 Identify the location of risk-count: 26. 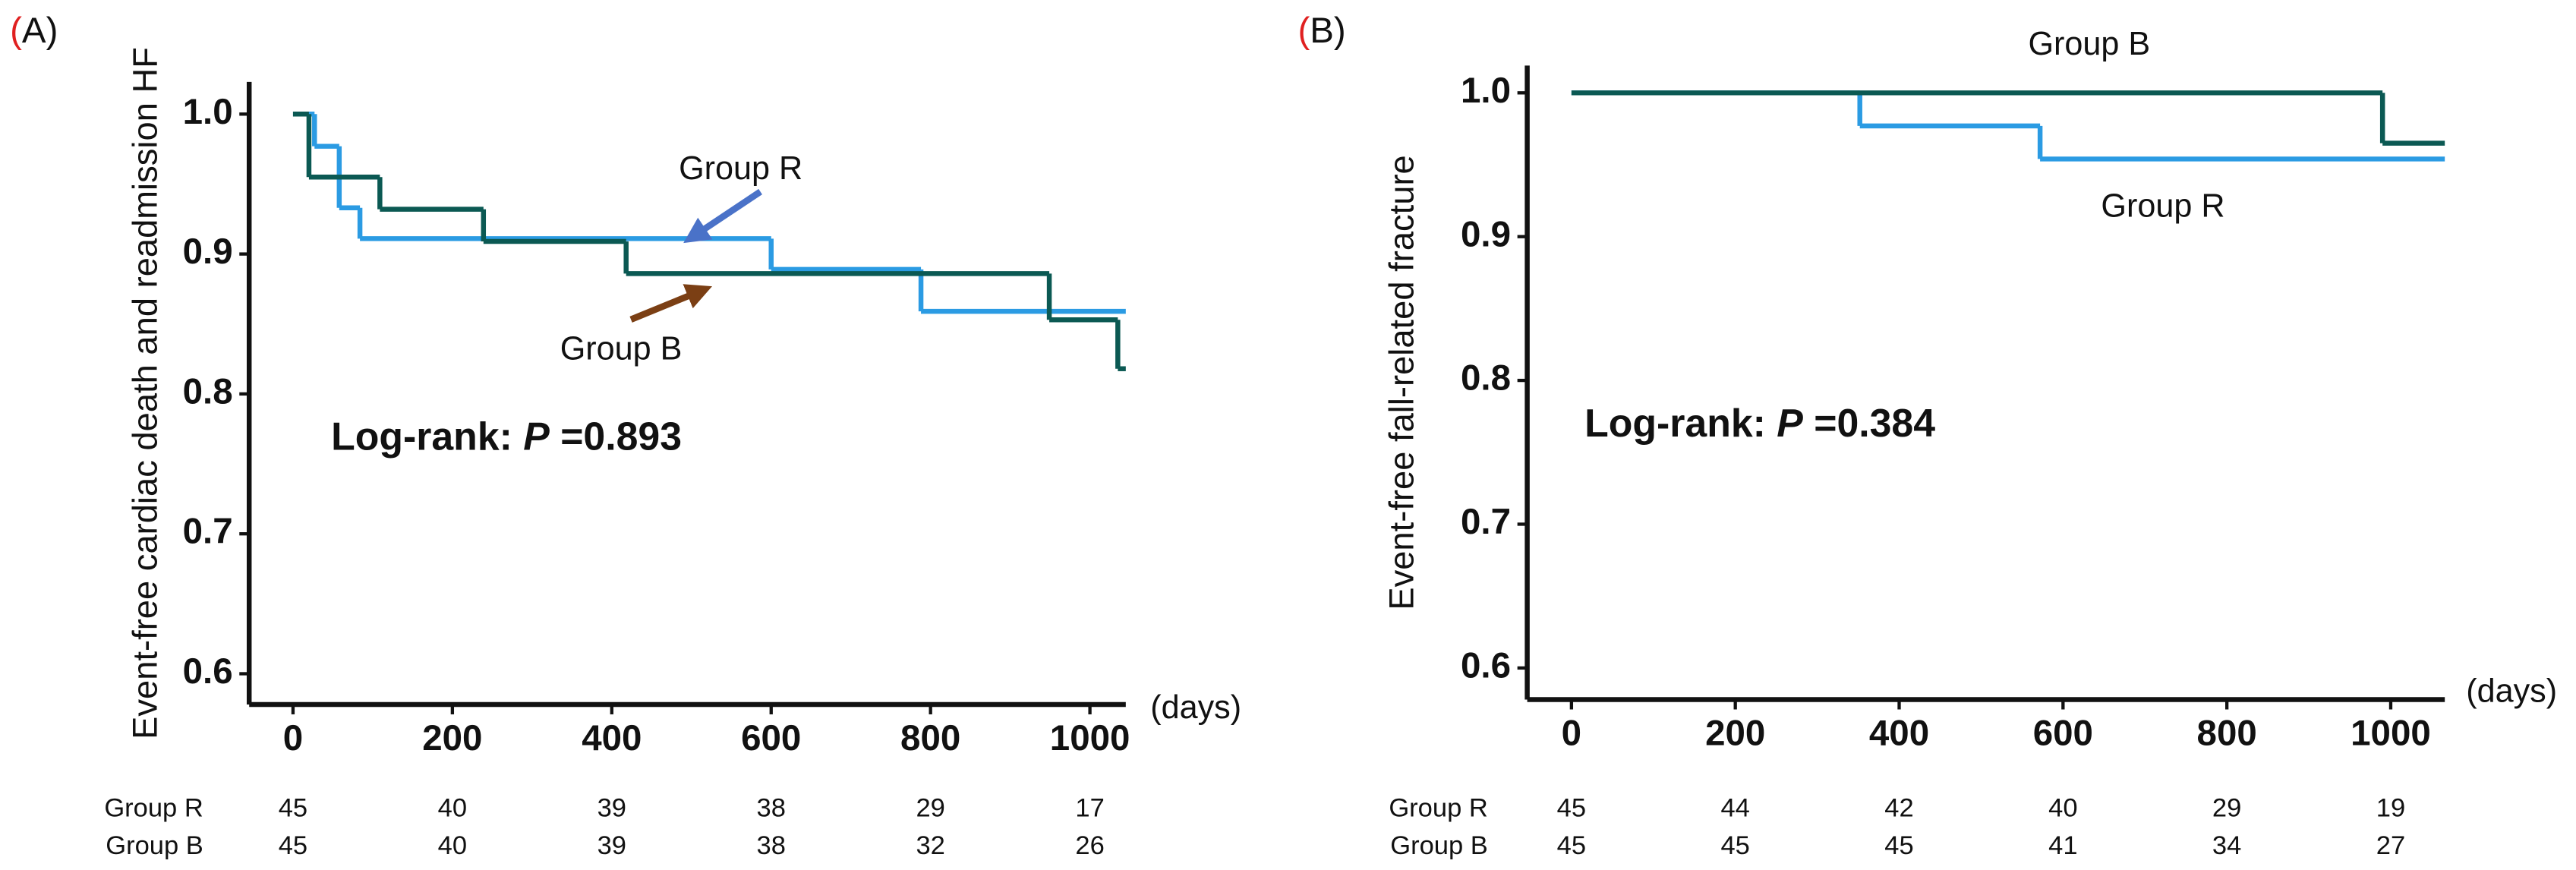
(1089, 845).